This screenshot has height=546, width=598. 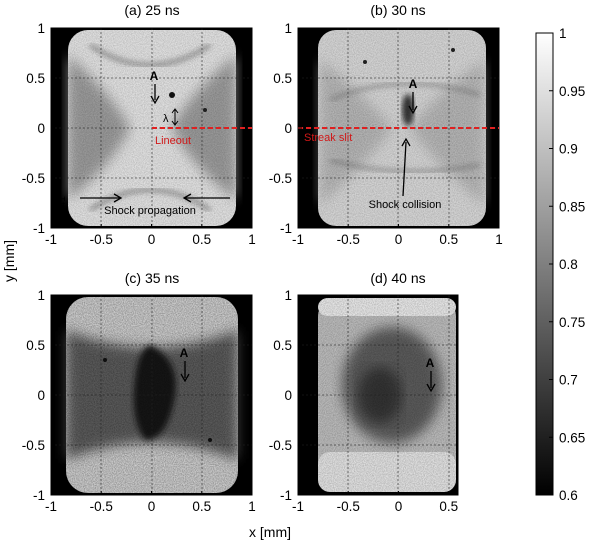 I want to click on colorbar: 0.6 0.65 0.7 0.75 0.8 0.85 0.9 0.95 1, so click(x=560, y=264).